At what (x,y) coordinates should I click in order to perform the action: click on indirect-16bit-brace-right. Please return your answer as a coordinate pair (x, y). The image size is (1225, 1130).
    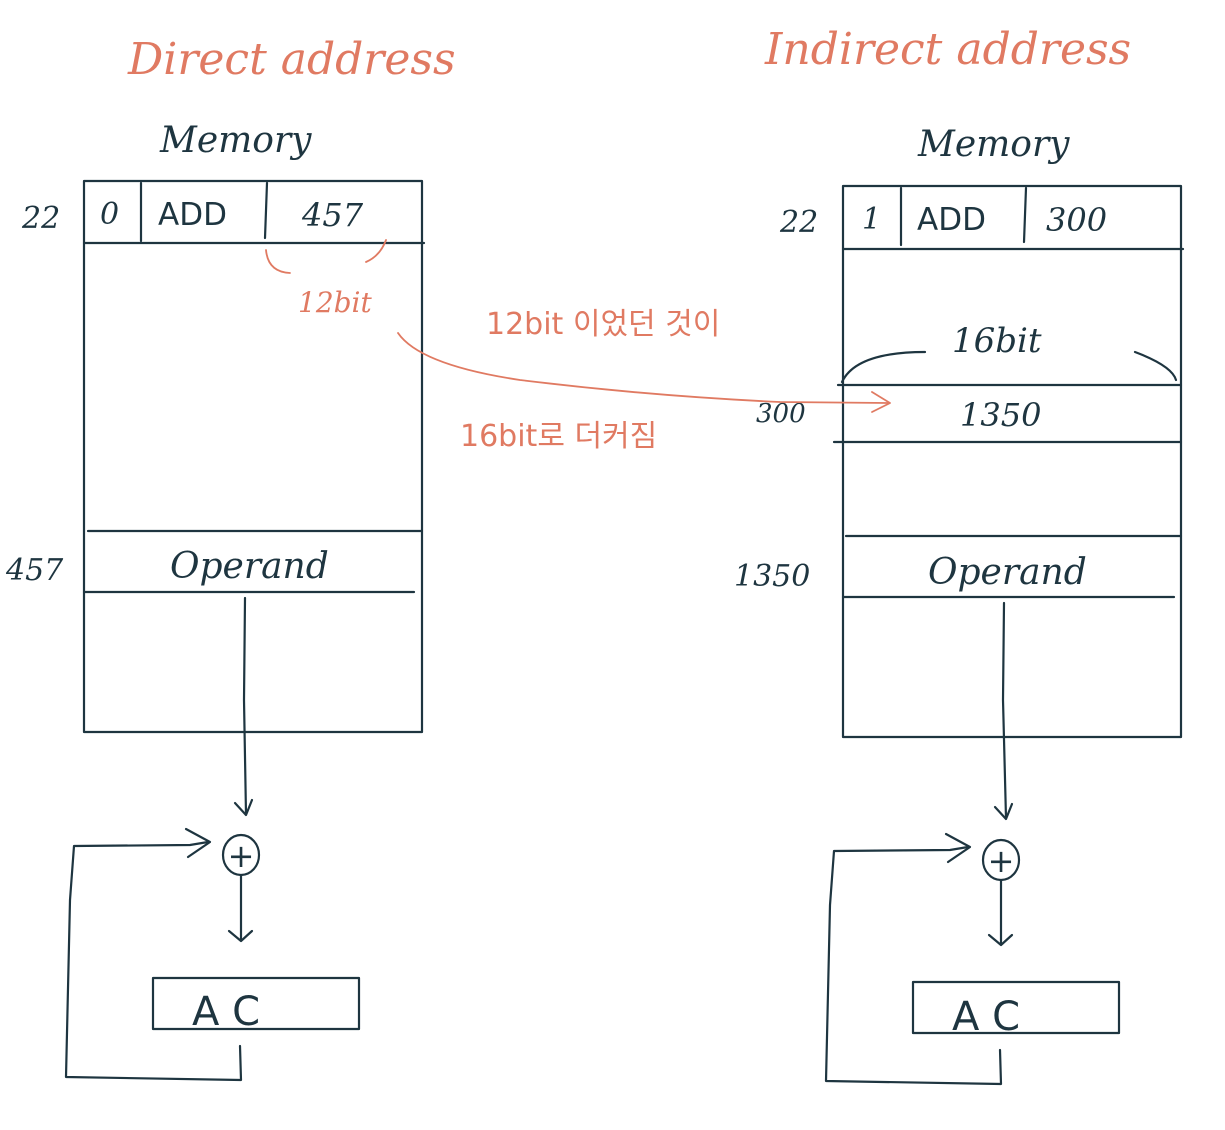
    Looking at the image, I should click on (1155, 366).